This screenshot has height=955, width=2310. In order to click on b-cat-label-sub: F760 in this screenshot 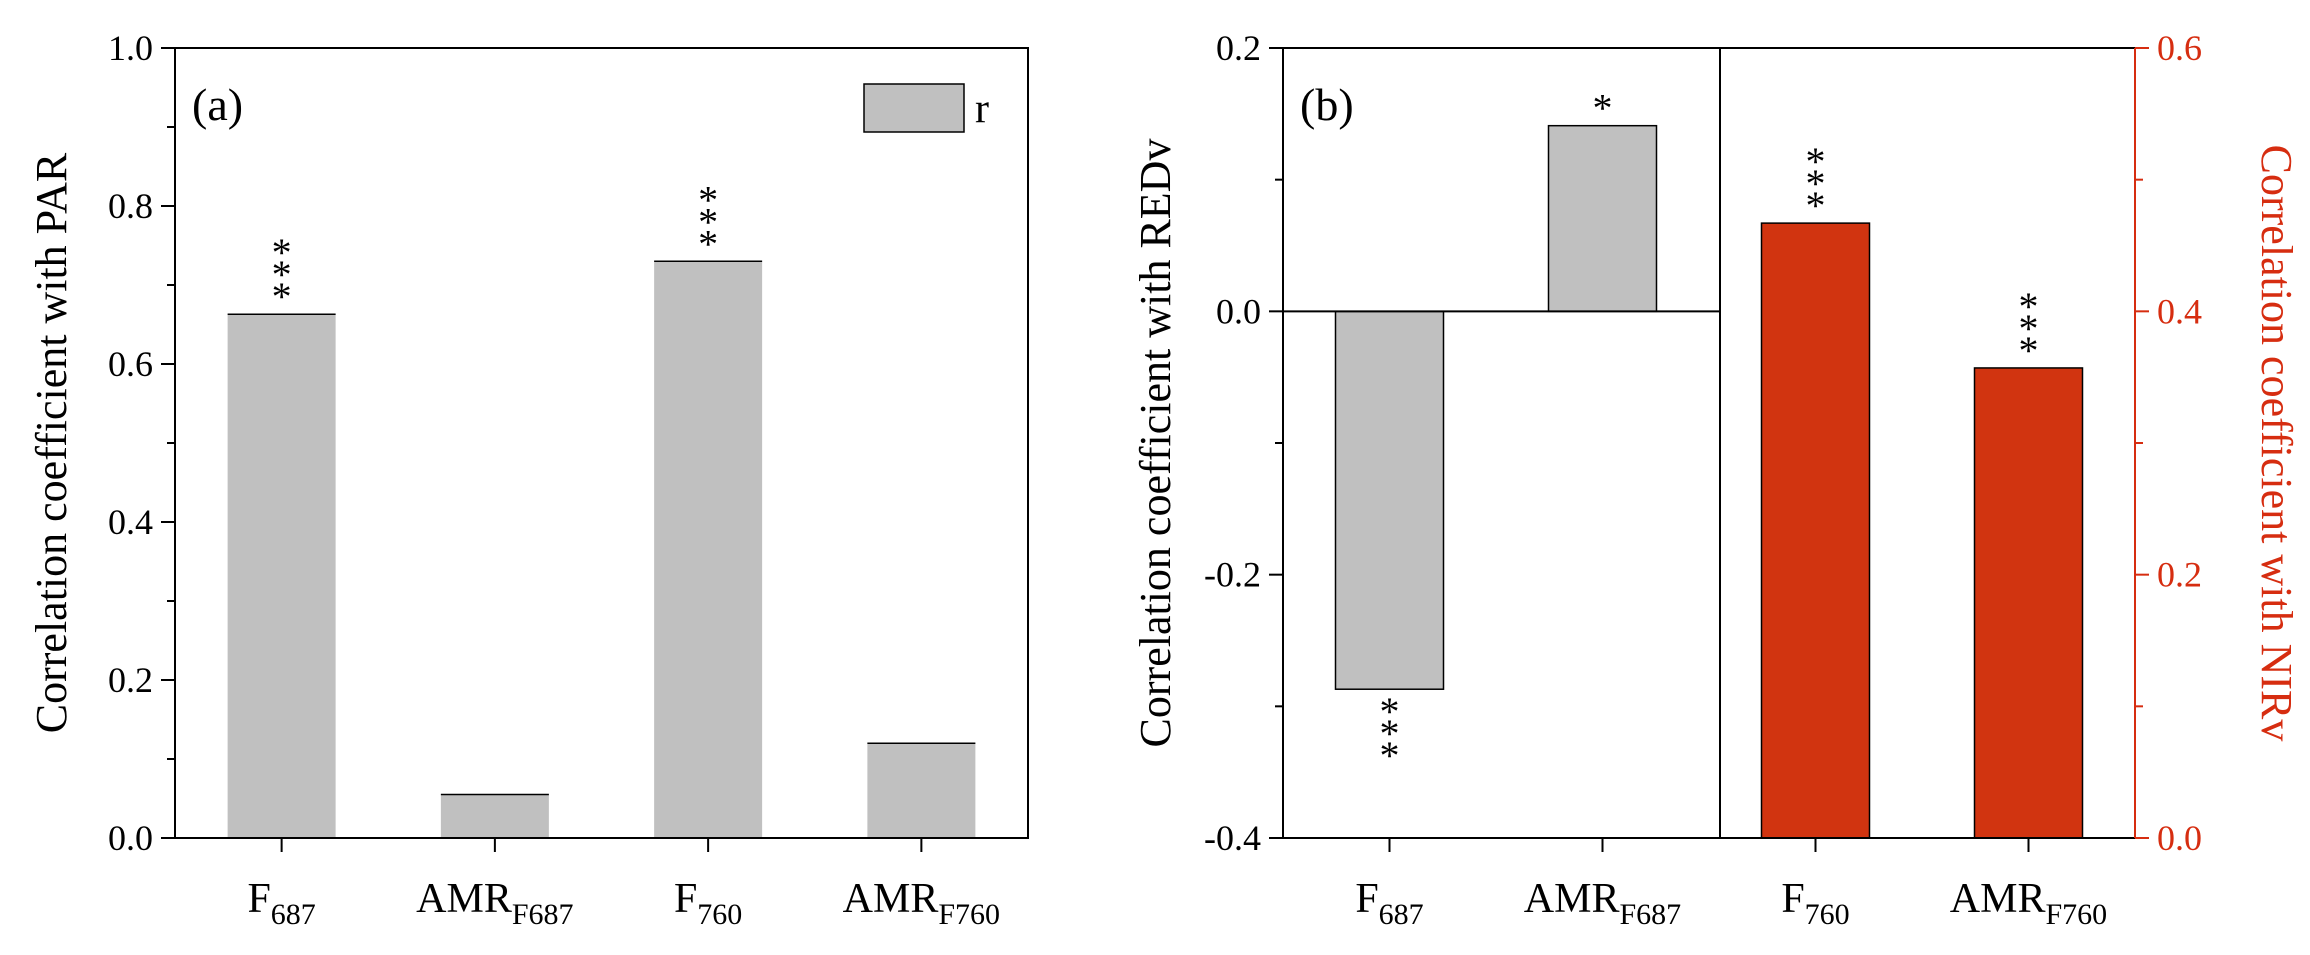, I will do `click(2077, 914)`.